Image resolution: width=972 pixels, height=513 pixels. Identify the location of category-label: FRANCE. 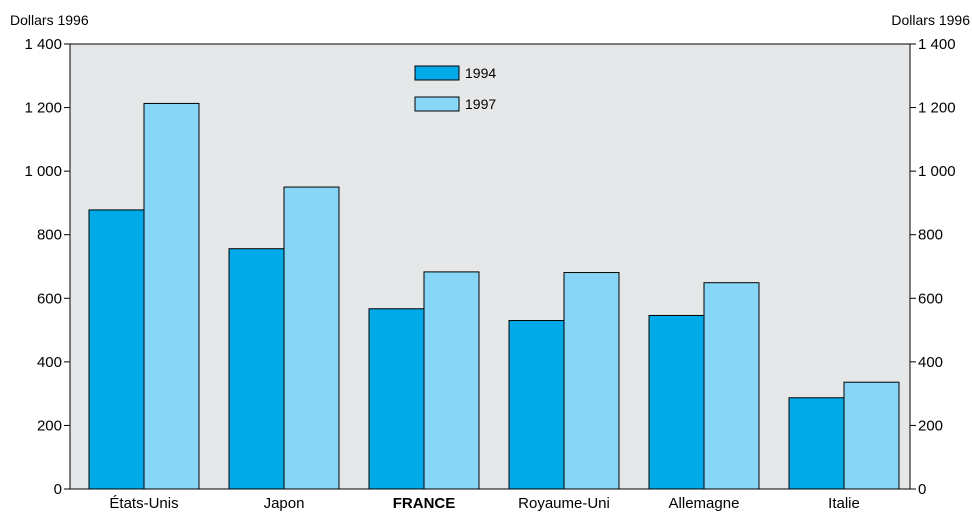
(424, 503).